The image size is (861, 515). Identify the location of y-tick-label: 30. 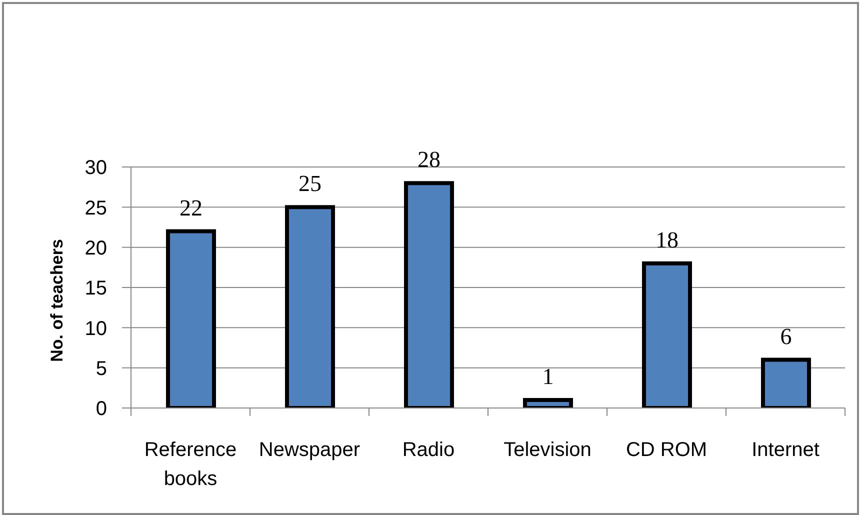
(95, 168).